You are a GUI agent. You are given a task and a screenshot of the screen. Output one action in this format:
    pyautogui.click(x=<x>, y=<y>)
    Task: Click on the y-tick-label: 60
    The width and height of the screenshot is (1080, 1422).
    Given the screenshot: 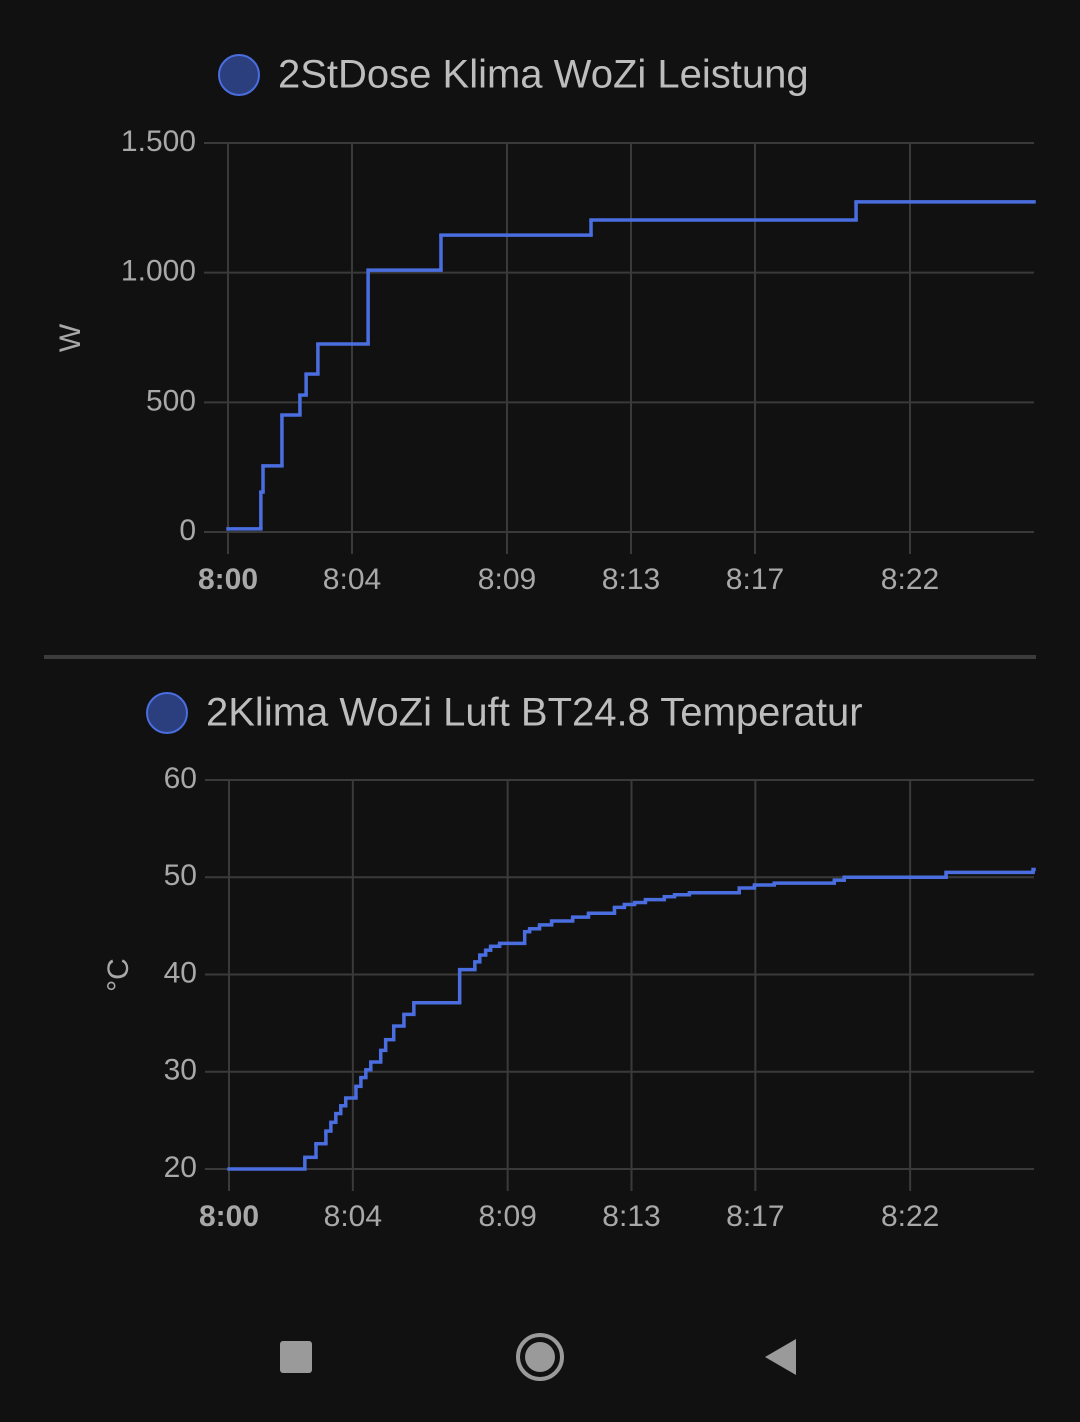 What is the action you would take?
    pyautogui.click(x=180, y=778)
    